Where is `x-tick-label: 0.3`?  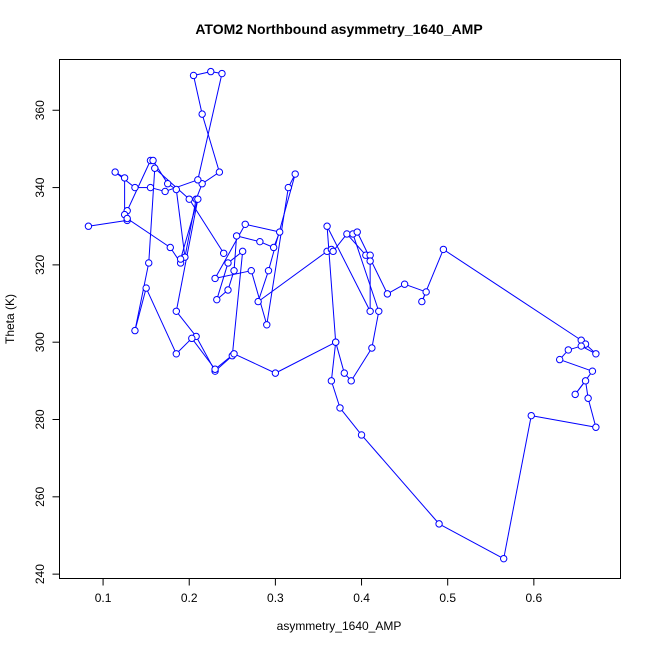 x-tick-label: 0.3 is located at coordinates (275, 598).